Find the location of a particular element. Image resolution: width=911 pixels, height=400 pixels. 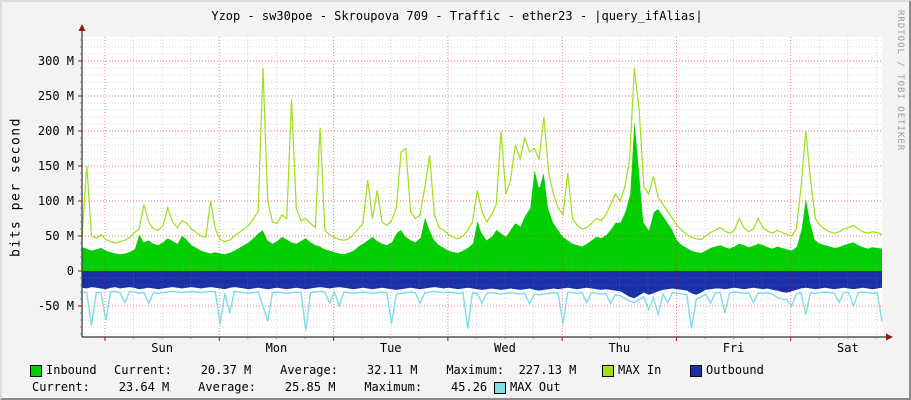

outbound-legend-label: Outbound is located at coordinates (735, 370).